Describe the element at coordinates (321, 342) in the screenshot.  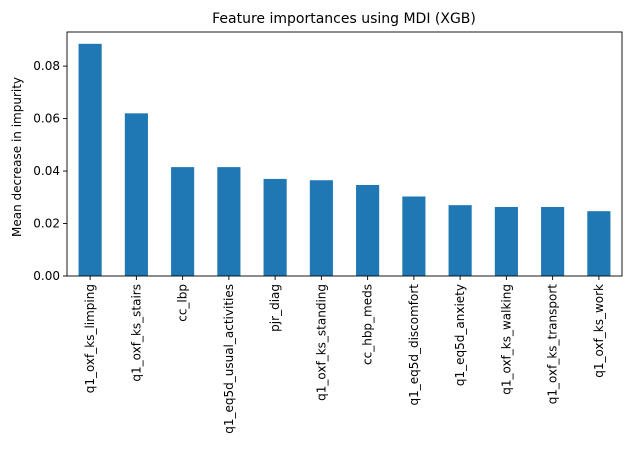
I see `x-tick-label: q1_oxf_ks_standing` at that location.